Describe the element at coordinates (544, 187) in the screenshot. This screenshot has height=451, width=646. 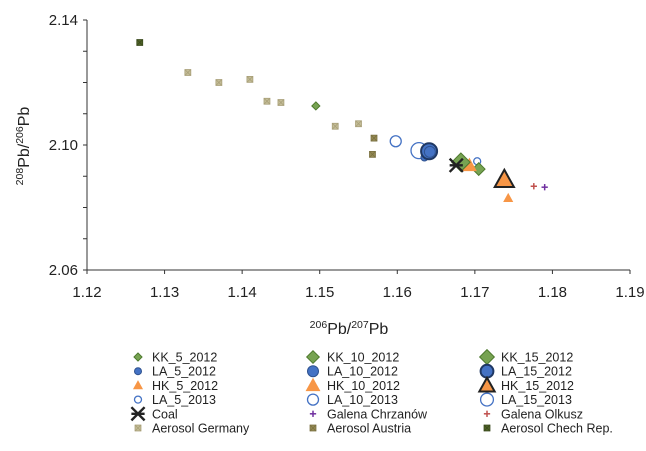
I see `point-galena-chrzan-w` at that location.